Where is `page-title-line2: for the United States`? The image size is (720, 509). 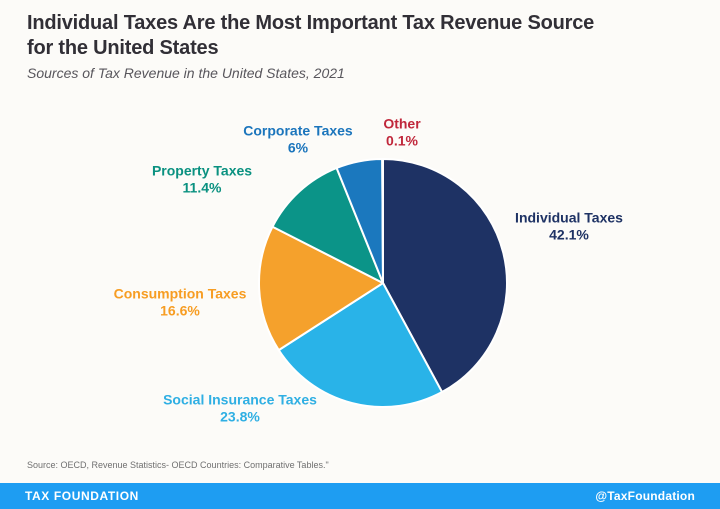
page-title-line2: for the United States is located at coordinates (123, 48).